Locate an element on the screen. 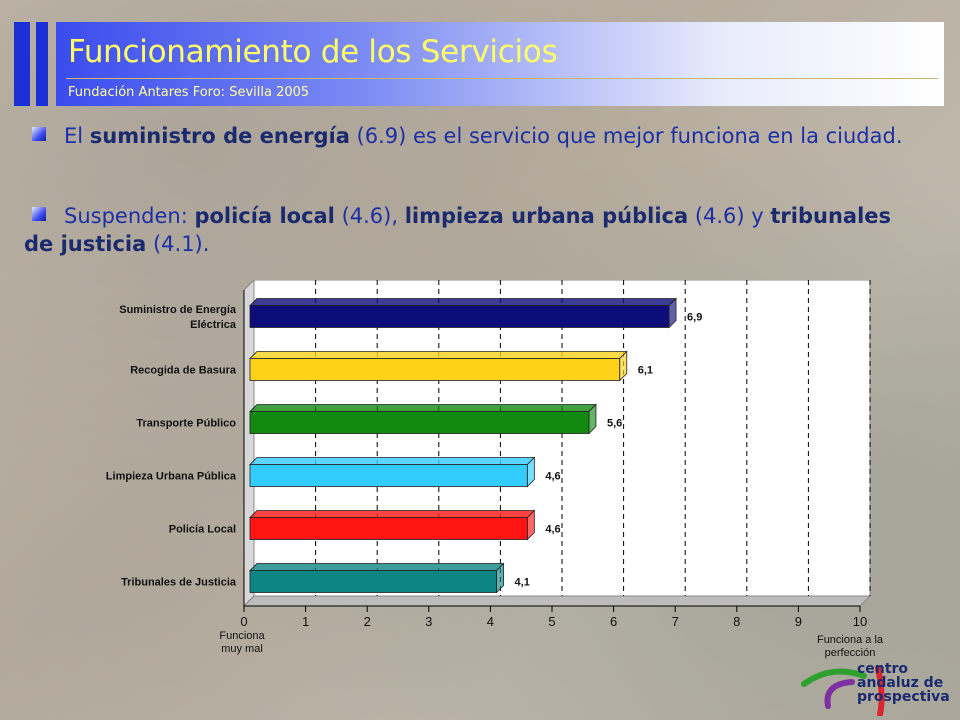 The height and width of the screenshot is (720, 960). x-tick-label: 1 is located at coordinates (305, 621).